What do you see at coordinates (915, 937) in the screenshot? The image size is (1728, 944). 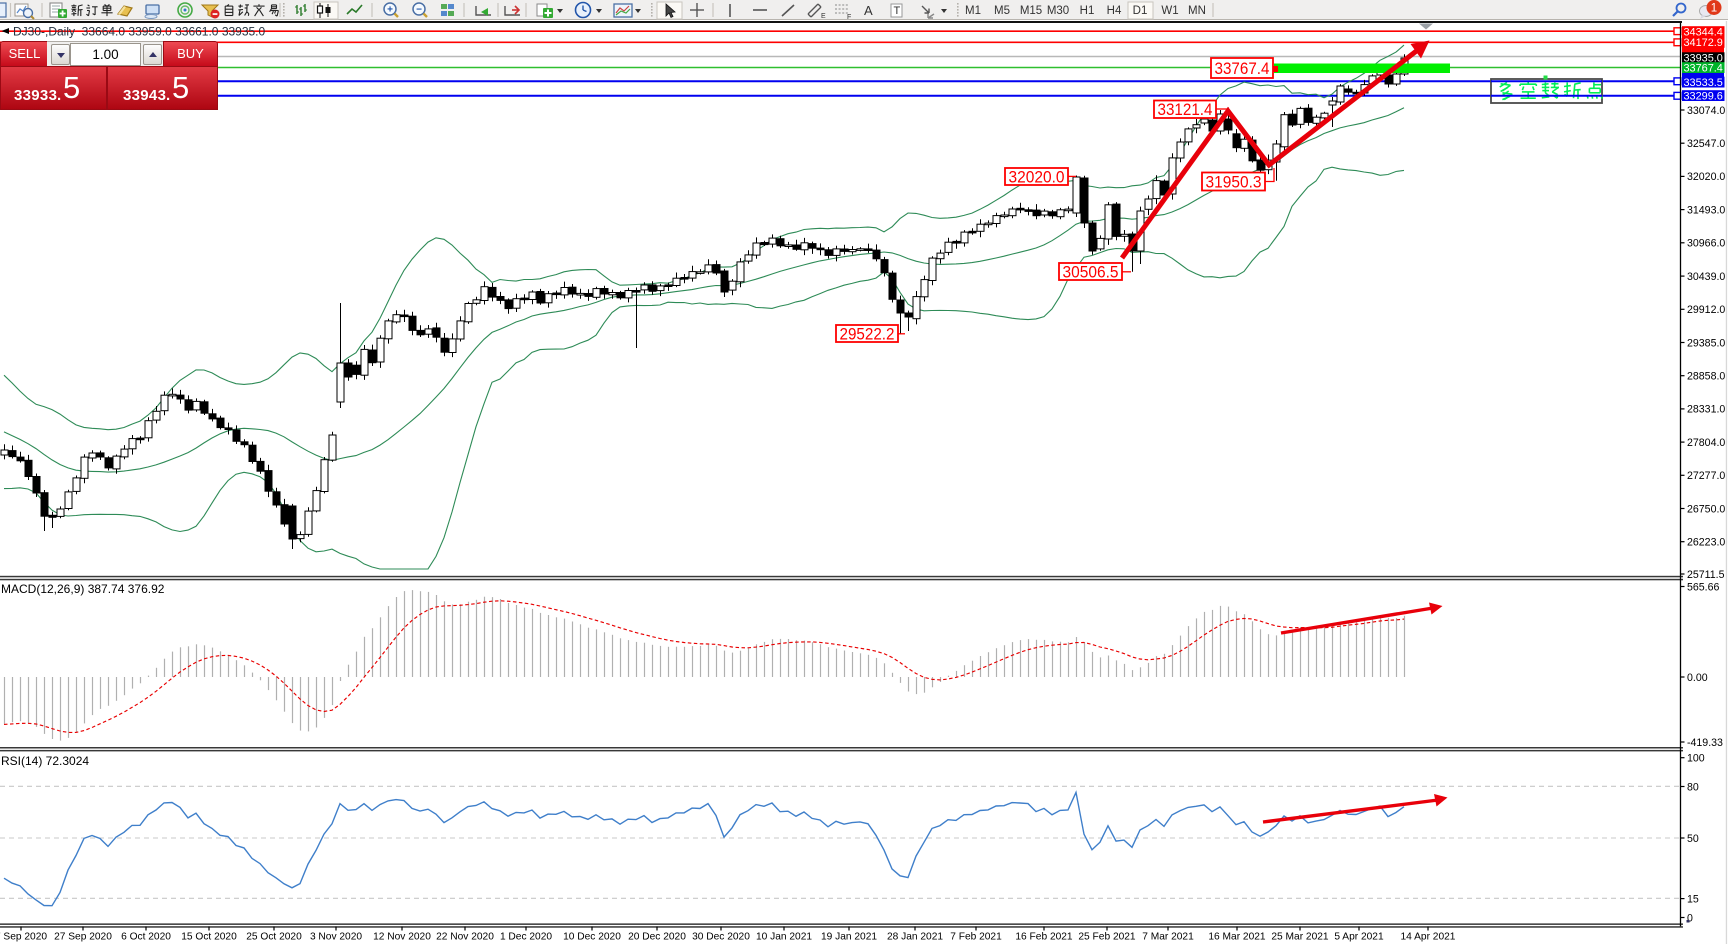 I see `svg-text: 28 Jan 2021` at bounding box center [915, 937].